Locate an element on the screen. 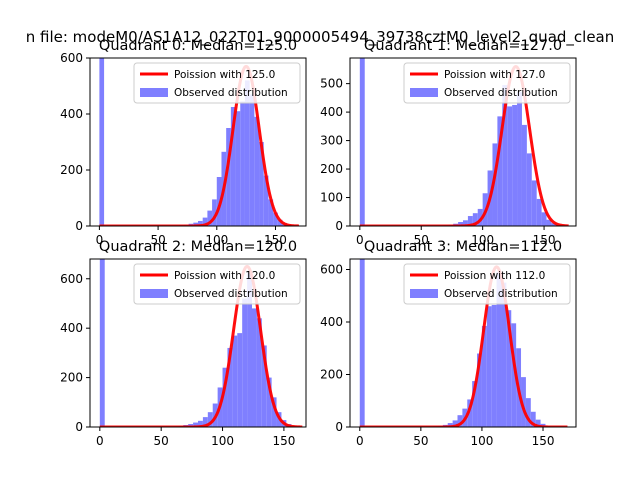 This screenshot has width=640, height=480. plot-title: Quadrant 1: Median=127.0 is located at coordinates (463, 46).